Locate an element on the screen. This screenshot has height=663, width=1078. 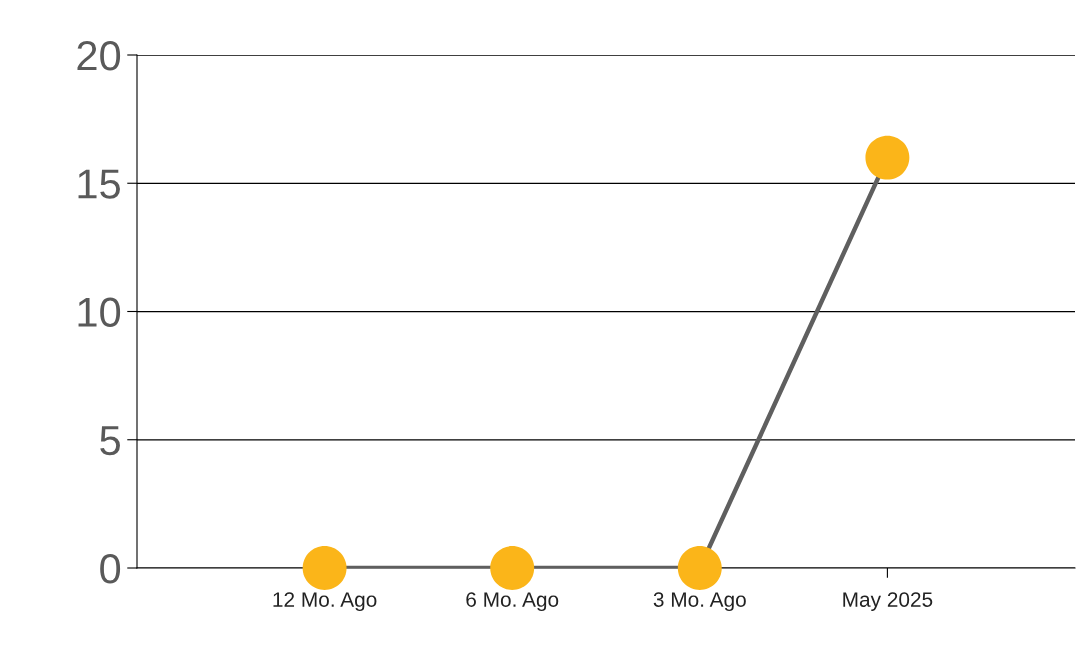
y-tick-label: 10 is located at coordinates (99, 312).